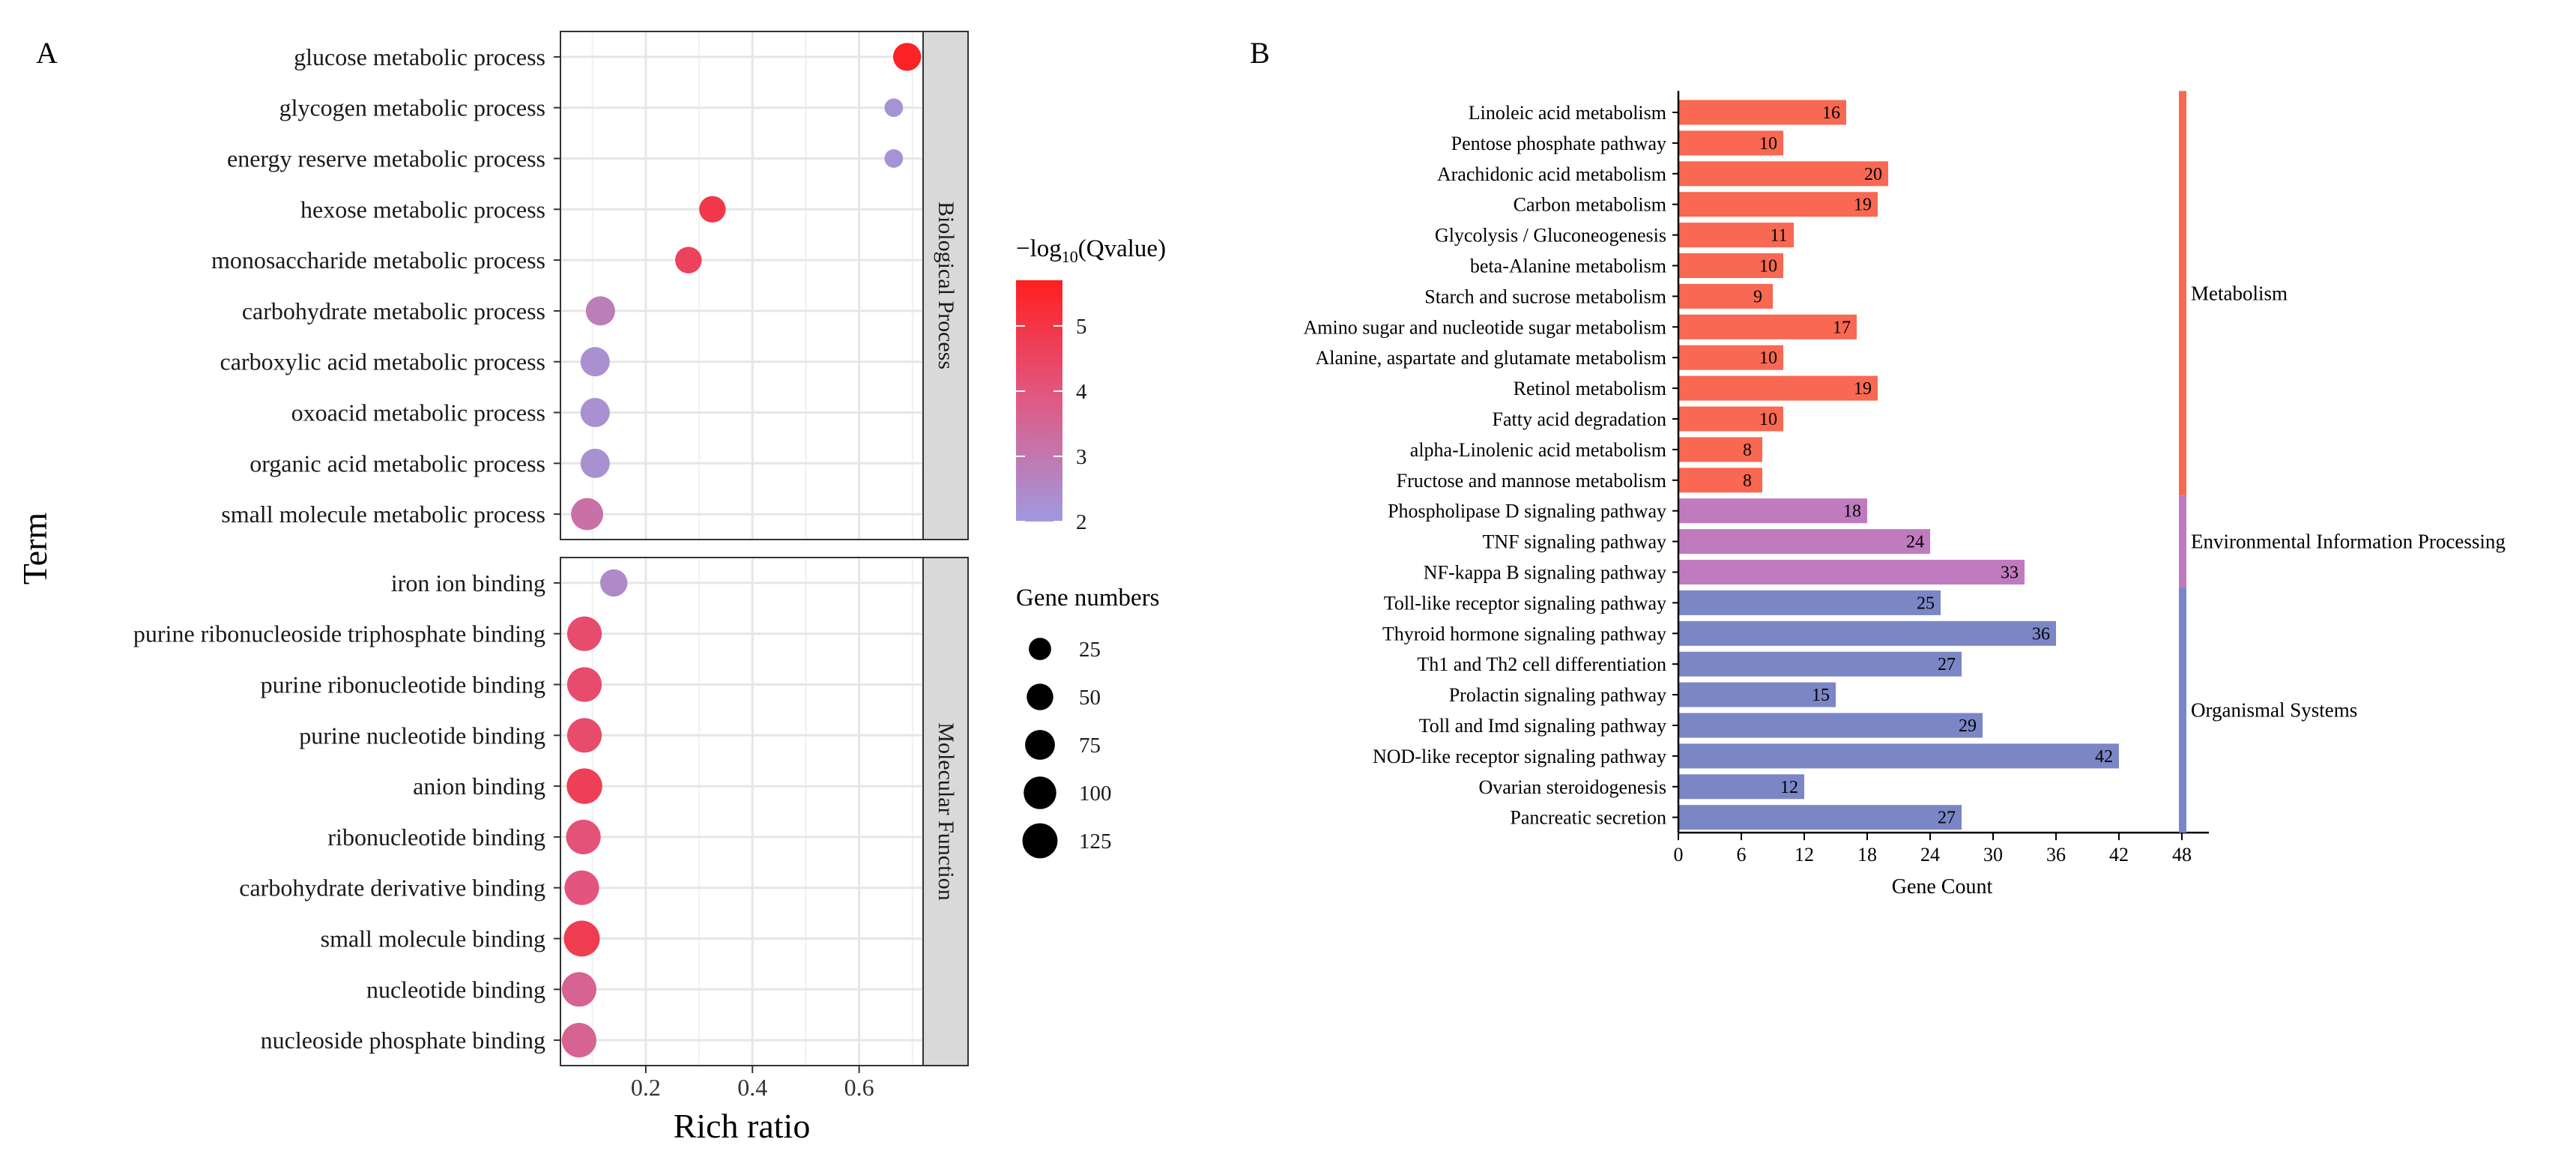  What do you see at coordinates (1821, 695) in the screenshot?
I see `bar-value-label: 15` at bounding box center [1821, 695].